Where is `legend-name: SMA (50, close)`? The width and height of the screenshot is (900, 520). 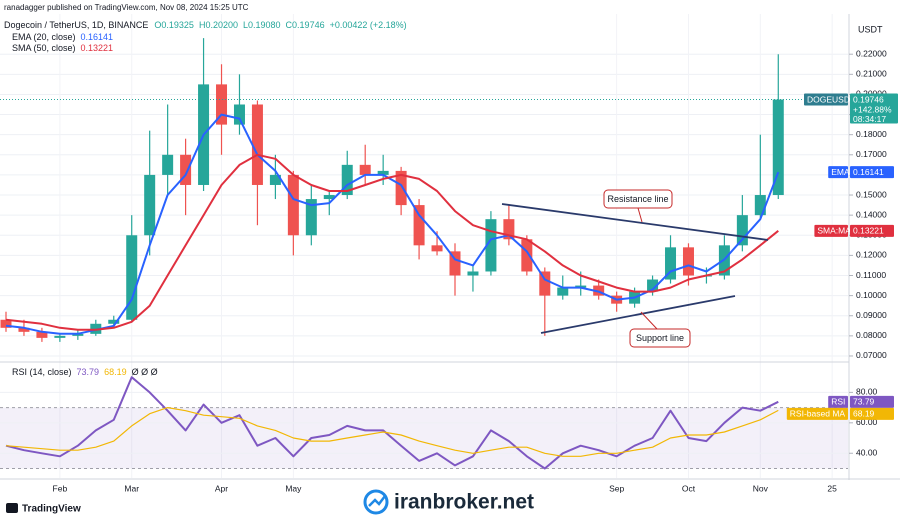 legend-name: SMA (50, close) is located at coordinates (44, 48).